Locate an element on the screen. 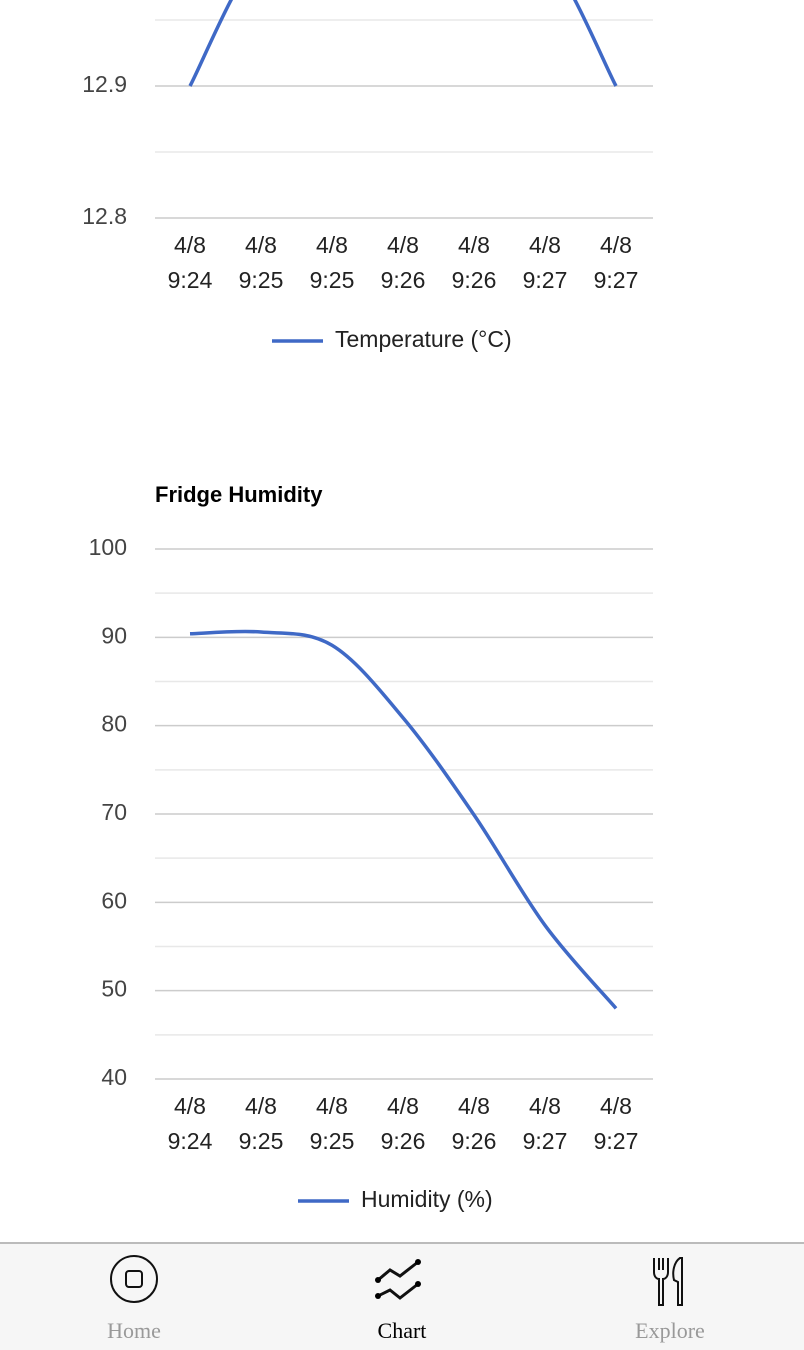 The height and width of the screenshot is (1350, 804). y-tick-label: 12.9 is located at coordinates (104, 84).